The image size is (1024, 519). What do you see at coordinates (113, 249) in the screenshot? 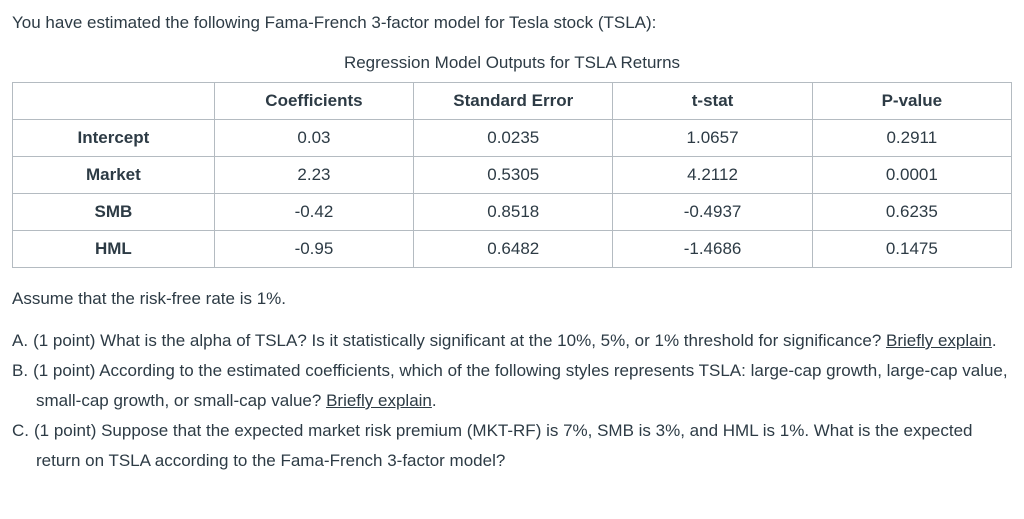
I see `row-label: HML` at bounding box center [113, 249].